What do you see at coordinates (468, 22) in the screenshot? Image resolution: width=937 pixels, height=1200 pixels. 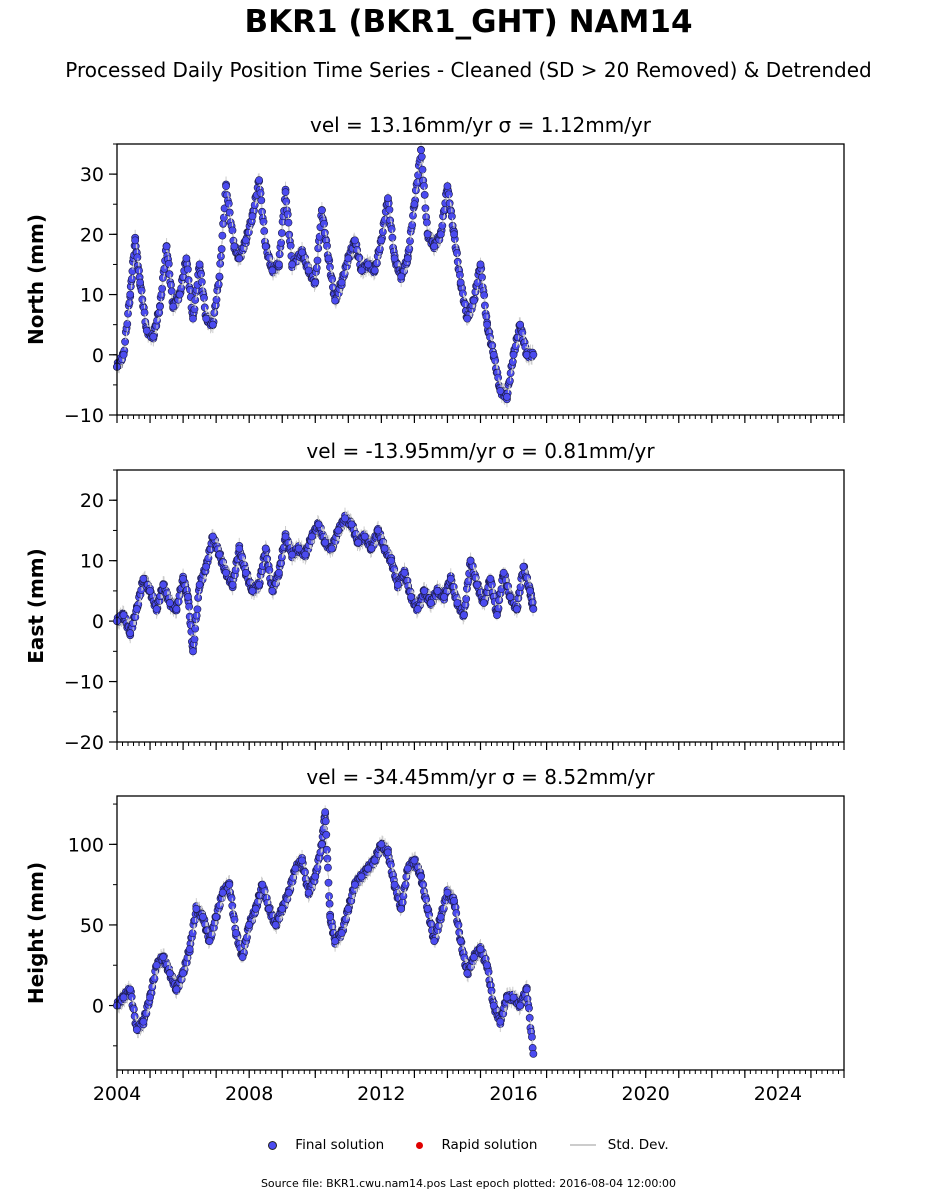 I see `figure-title: BKR1 (BKR1_GHT) NAM14` at bounding box center [468, 22].